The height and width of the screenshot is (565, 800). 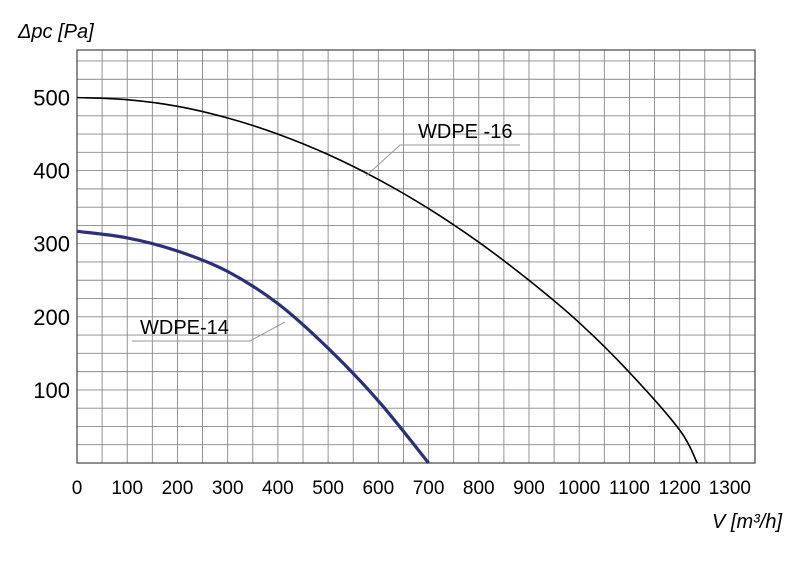 I want to click on y-tick-labels: 100 200 300 400 500, so click(x=51, y=244).